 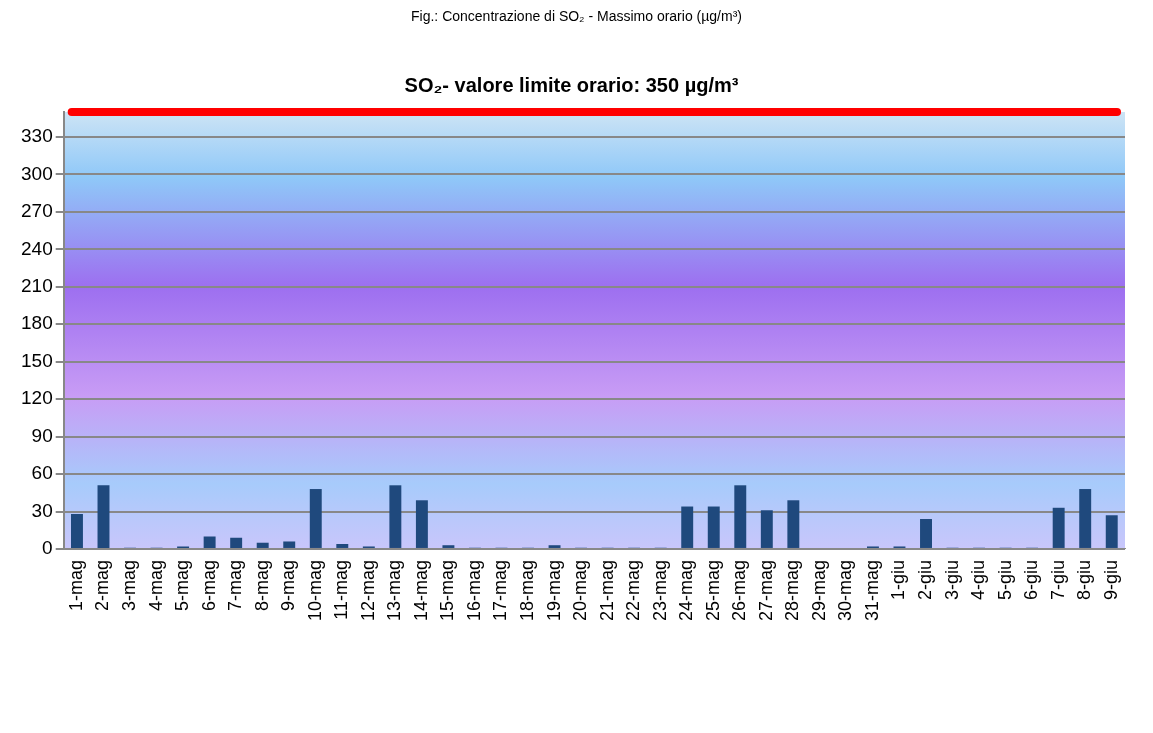 What do you see at coordinates (37, 173) in the screenshot?
I see `y-tick-label: 300` at bounding box center [37, 173].